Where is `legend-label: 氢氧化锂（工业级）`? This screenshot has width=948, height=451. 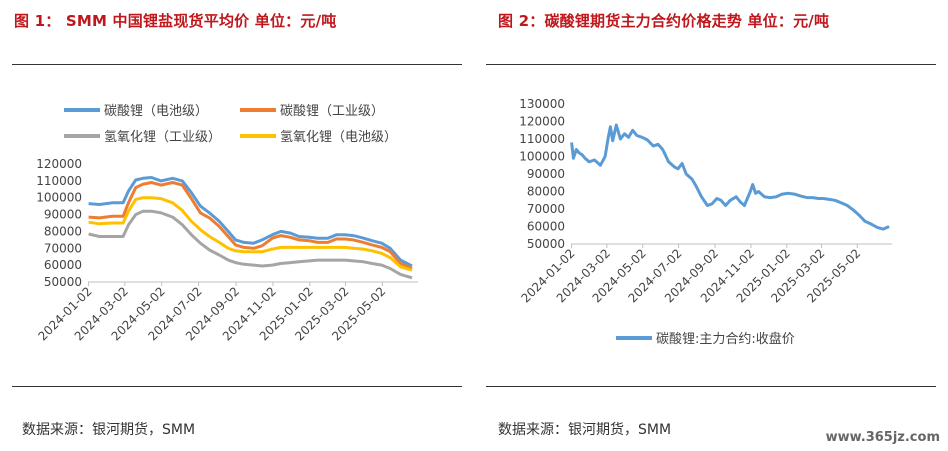
legend-label: 氢氧化锂（工业级） is located at coordinates (162, 137).